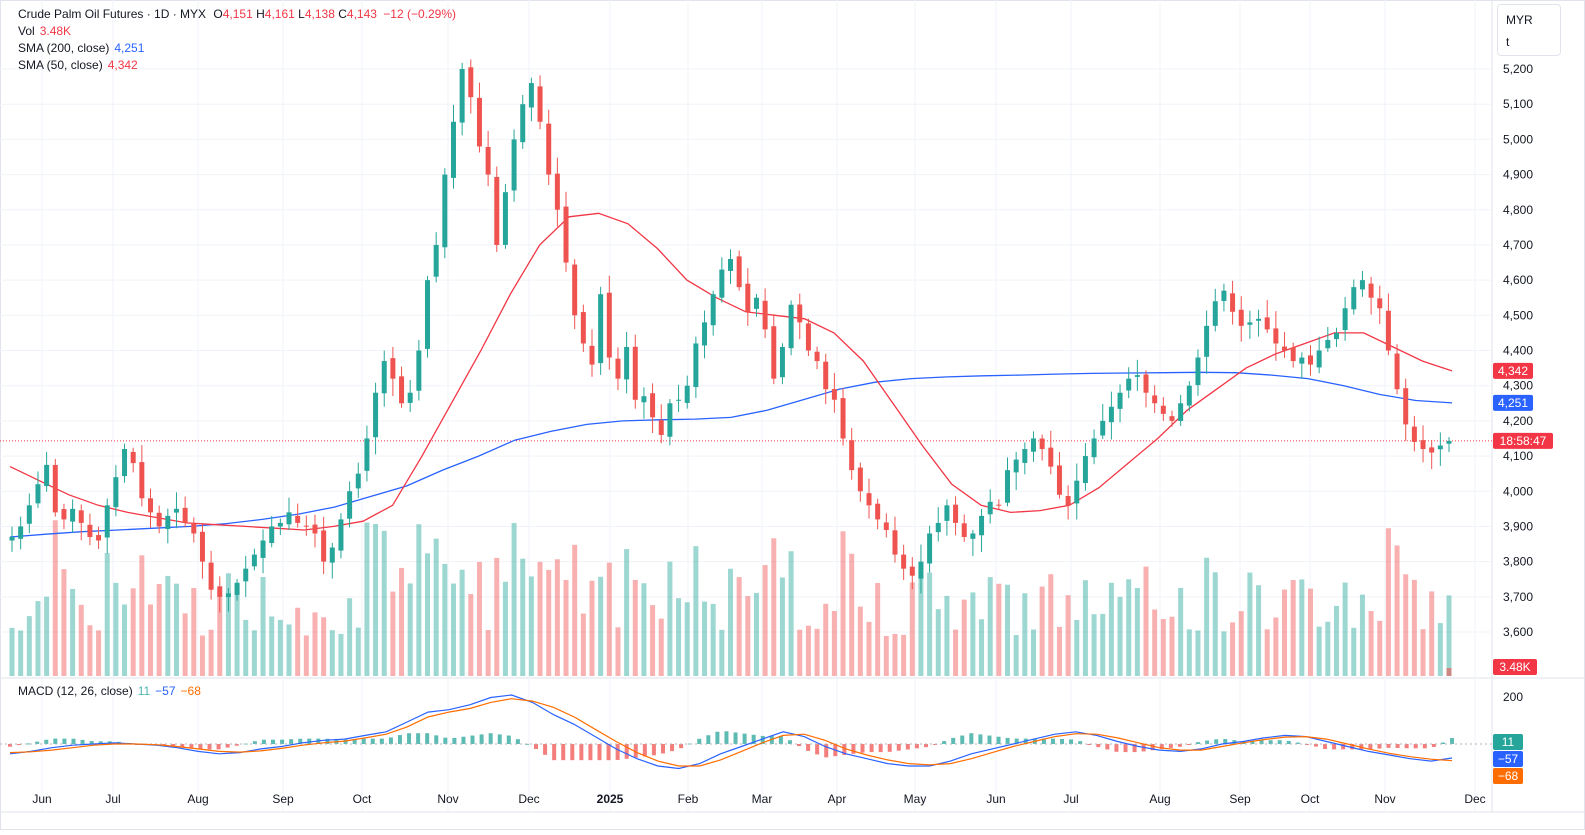 The width and height of the screenshot is (1585, 835). What do you see at coordinates (129, 48) in the screenshot?
I see `sma200-legend-value: 4,251` at bounding box center [129, 48].